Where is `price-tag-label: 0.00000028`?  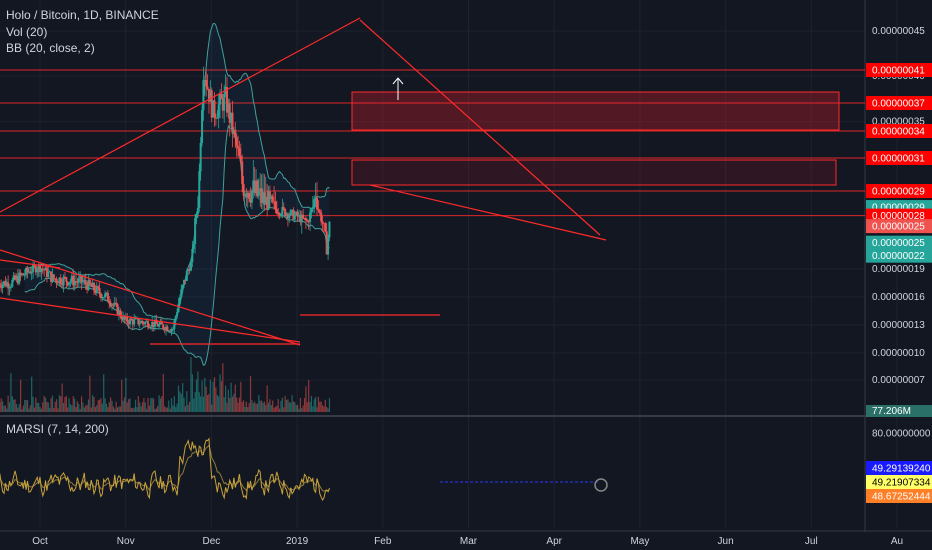
price-tag-label: 0.00000028 is located at coordinates (898, 216).